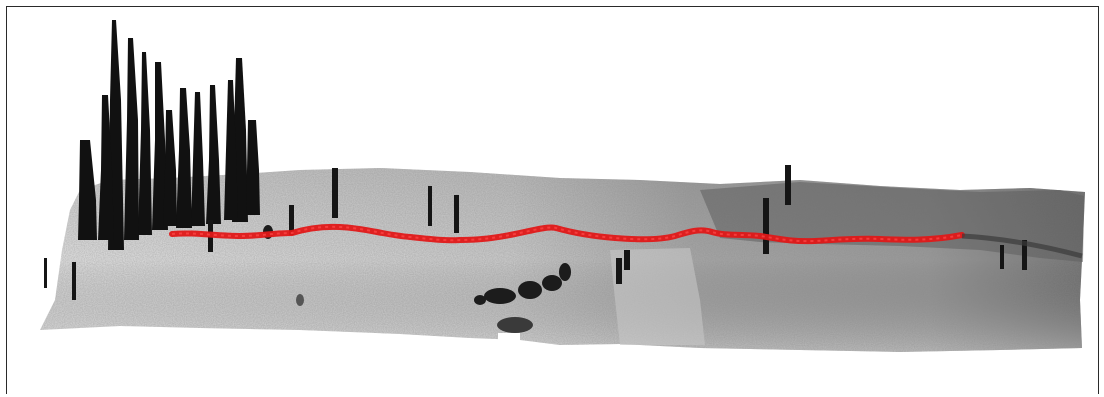  I want to click on clearing-path, so click(657, 296).